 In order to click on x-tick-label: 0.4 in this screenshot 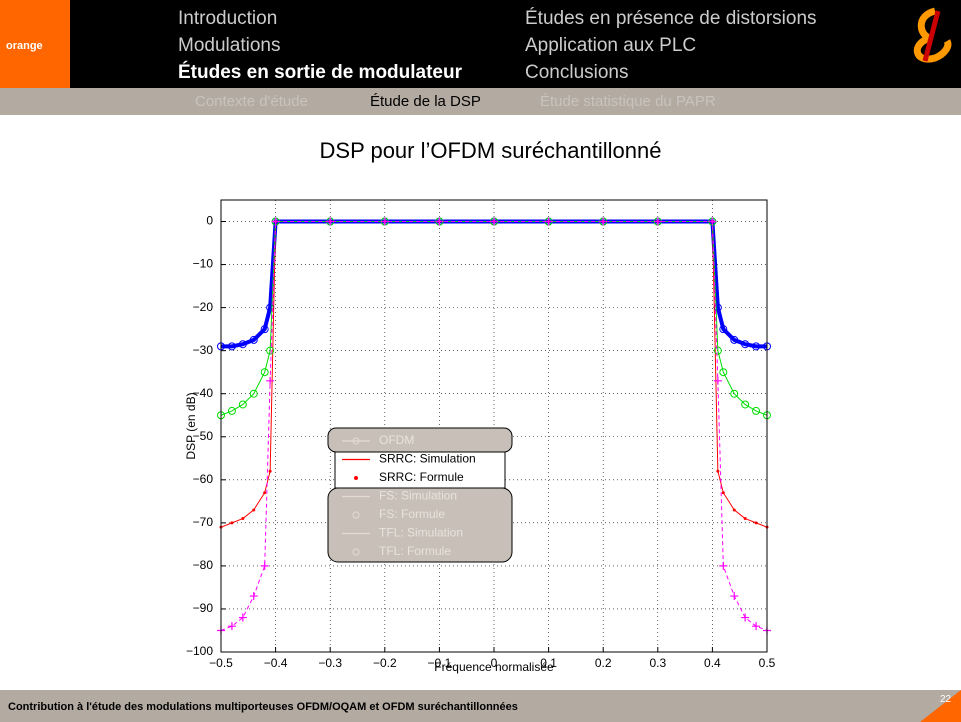, I will do `click(712, 663)`.